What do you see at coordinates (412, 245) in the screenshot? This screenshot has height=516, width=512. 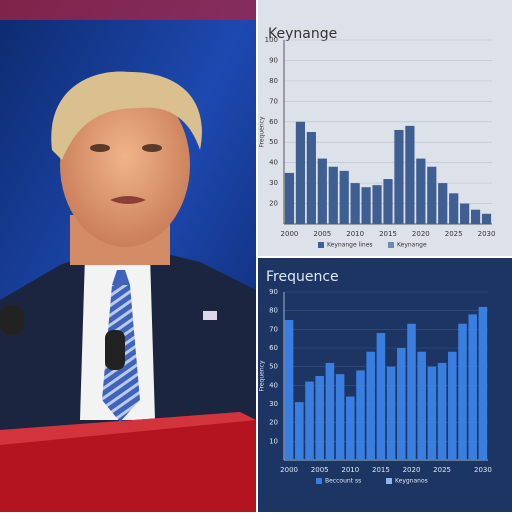 I see `legend-label: Keynange` at bounding box center [412, 245].